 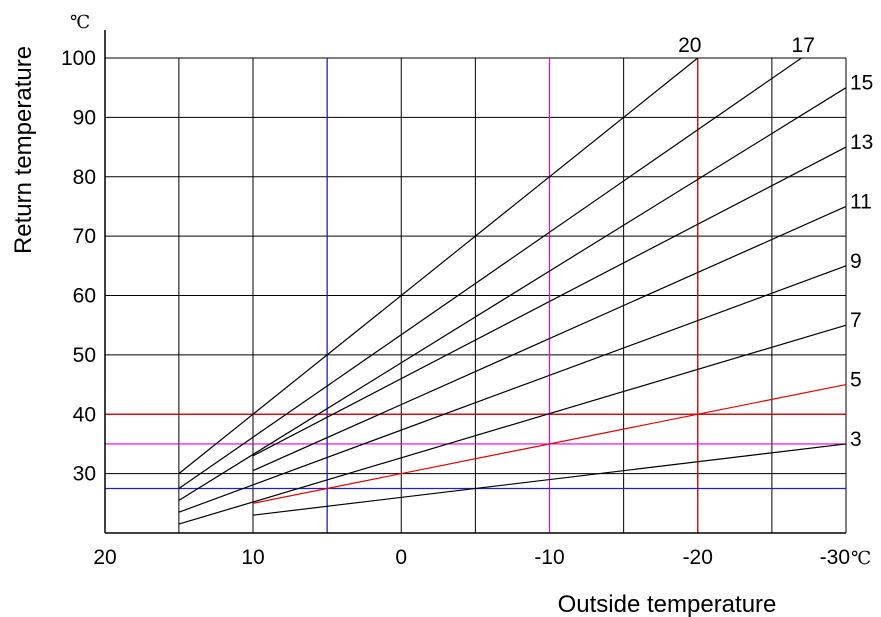 I want to click on curve-label-7: 7, so click(x=856, y=320).